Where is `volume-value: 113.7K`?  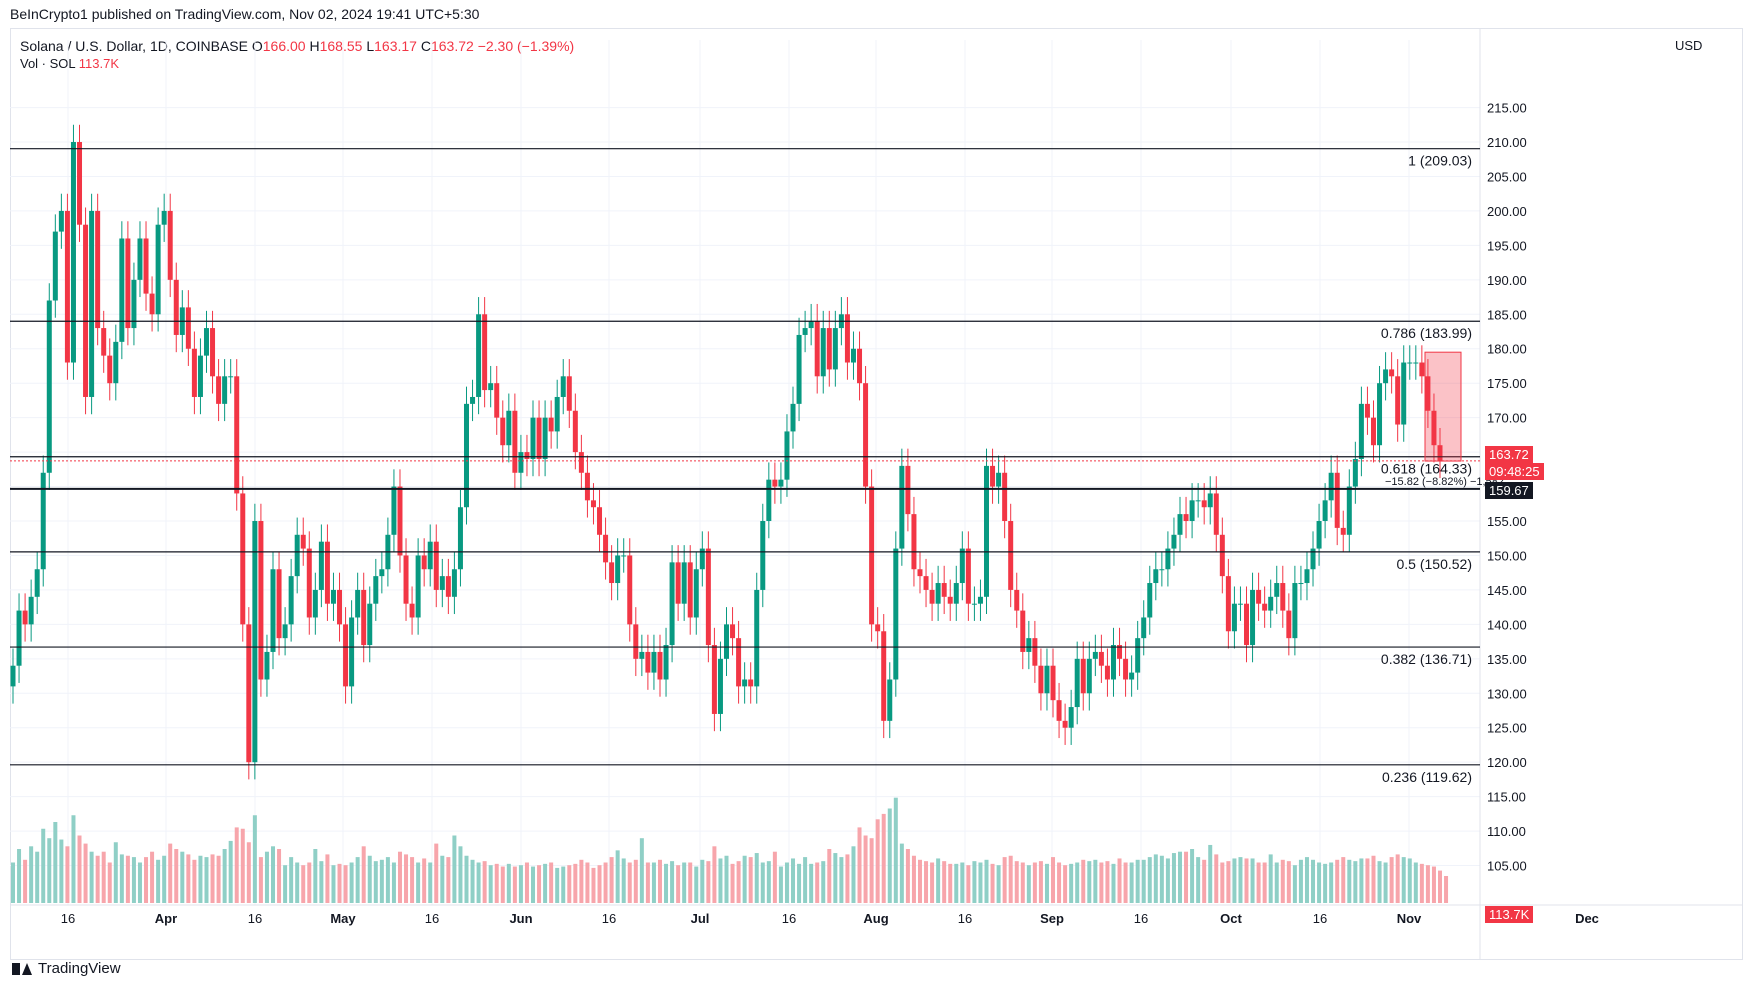 volume-value: 113.7K is located at coordinates (99, 63).